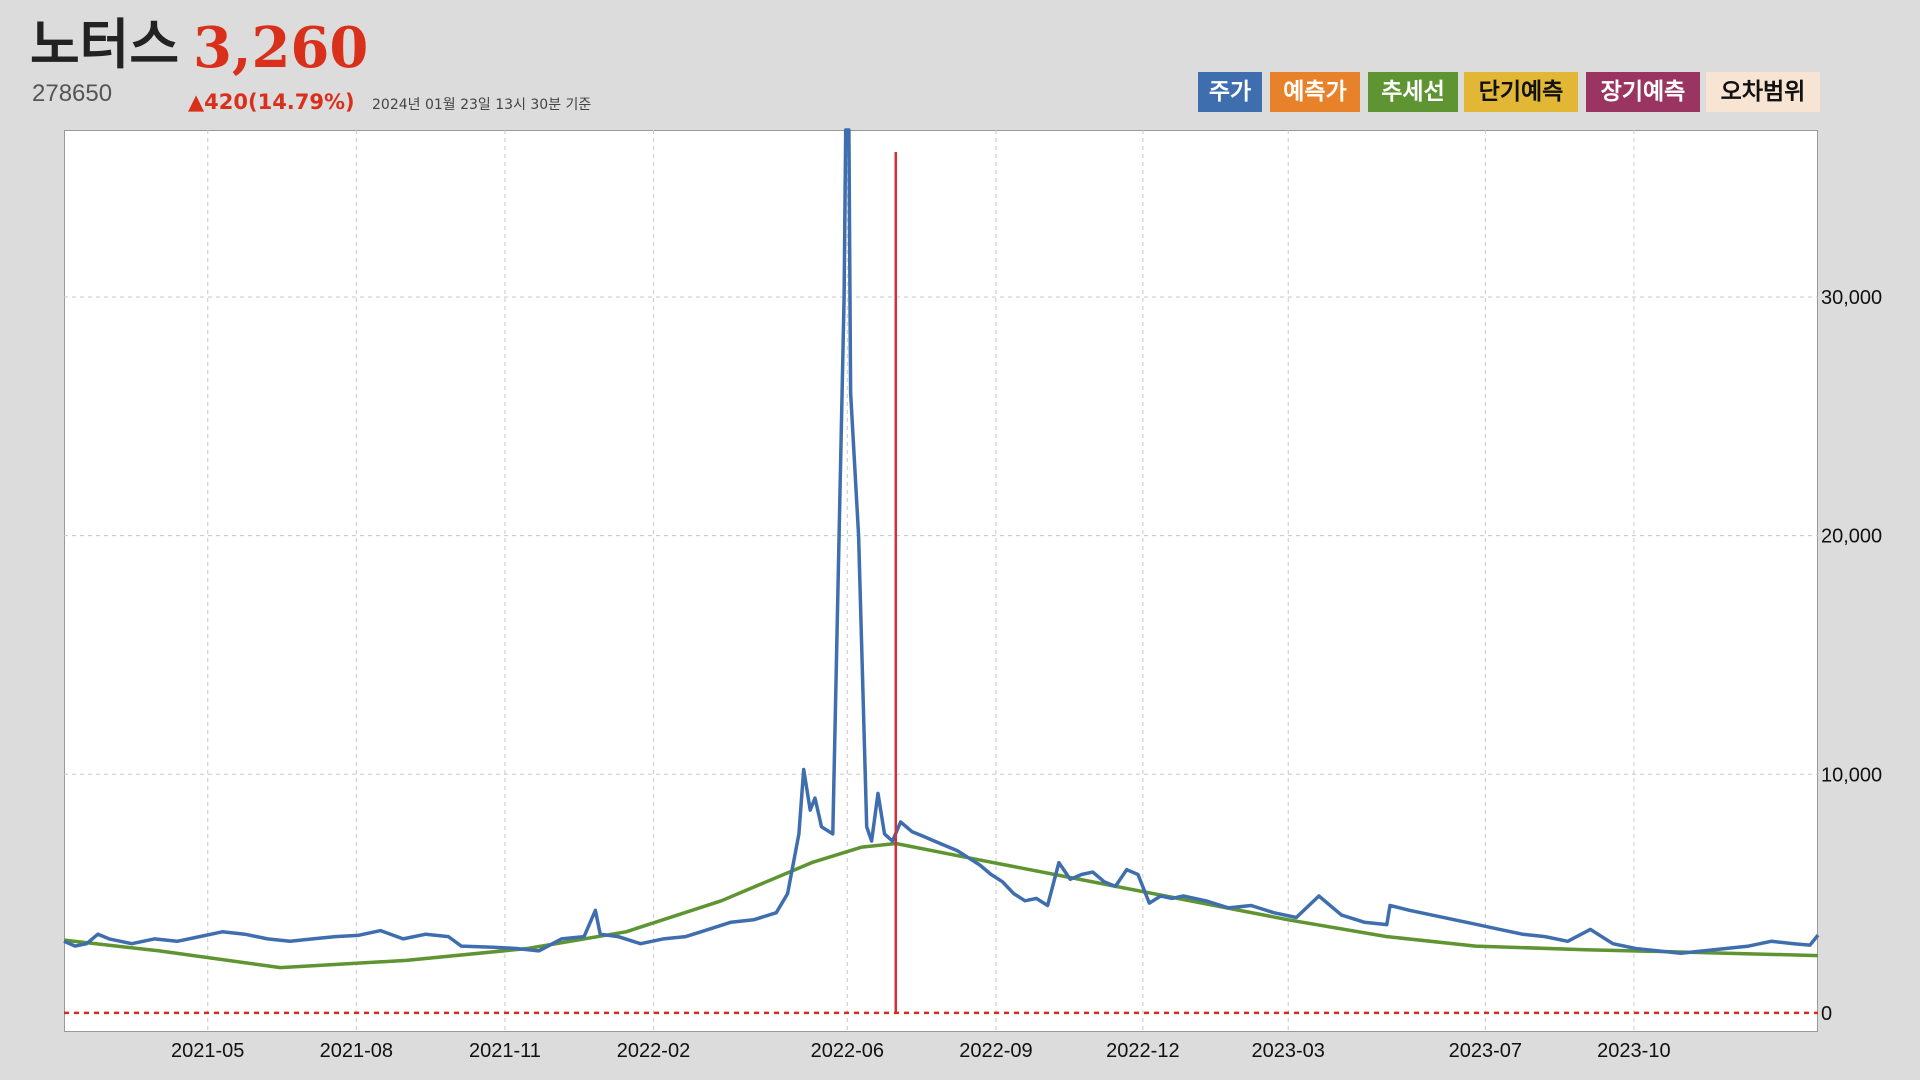 This screenshot has width=1920, height=1080. Describe the element at coordinates (505, 1051) in the screenshot. I see `x-tick-label: 2021-11` at that location.